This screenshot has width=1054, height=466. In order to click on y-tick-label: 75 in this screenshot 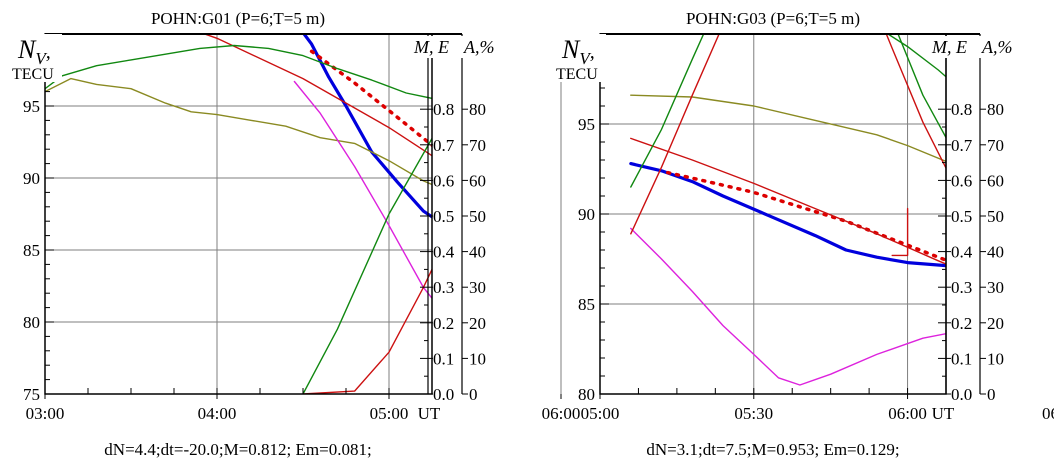, I will do `click(31, 394)`.